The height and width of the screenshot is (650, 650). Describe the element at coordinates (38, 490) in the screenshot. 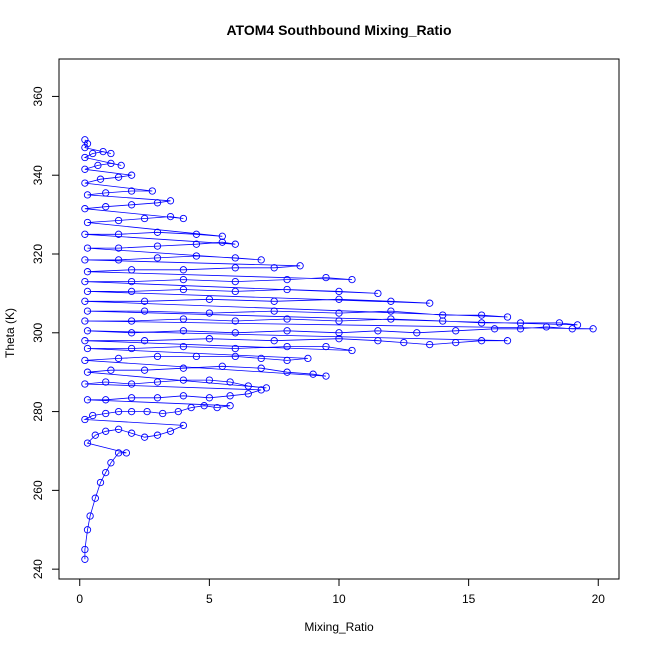

I see `y-tick-label: 260` at that location.